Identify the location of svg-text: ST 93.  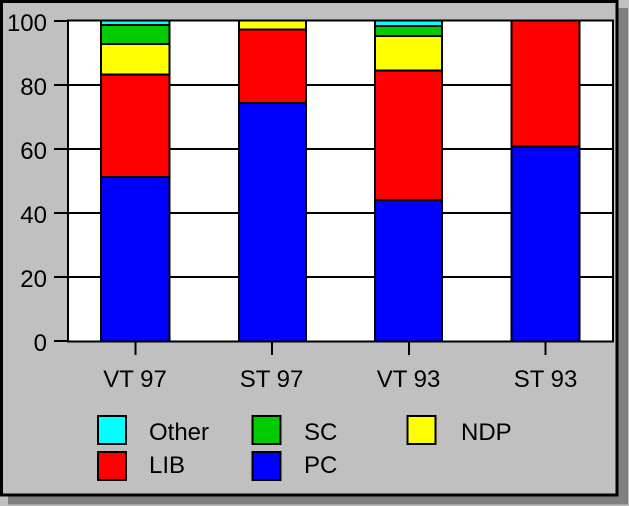
(546, 379).